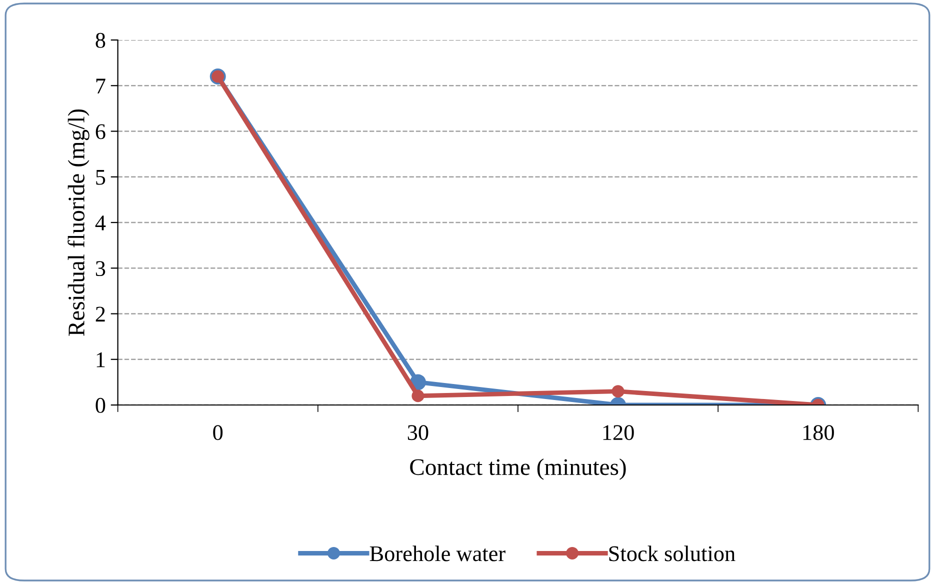  Describe the element at coordinates (101, 268) in the screenshot. I see `y-tick-label: 3` at that location.